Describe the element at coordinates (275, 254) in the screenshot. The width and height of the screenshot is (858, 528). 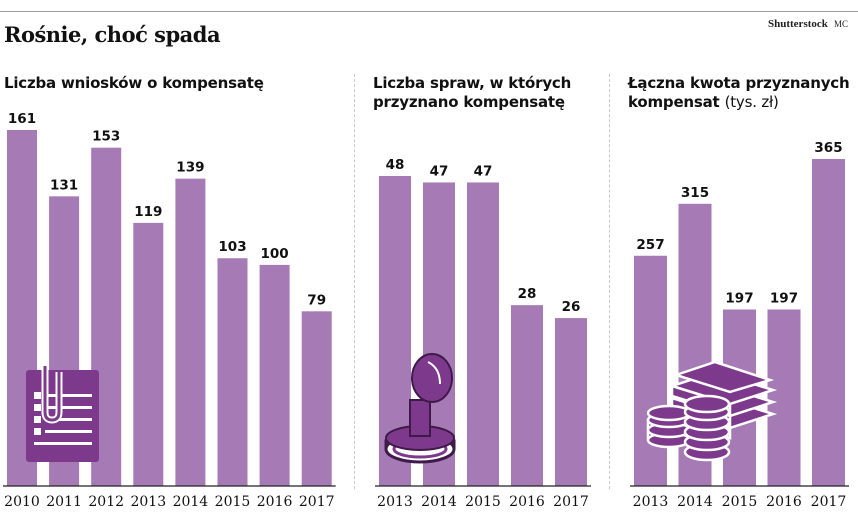
I see `data-label-2016: 100` at that location.